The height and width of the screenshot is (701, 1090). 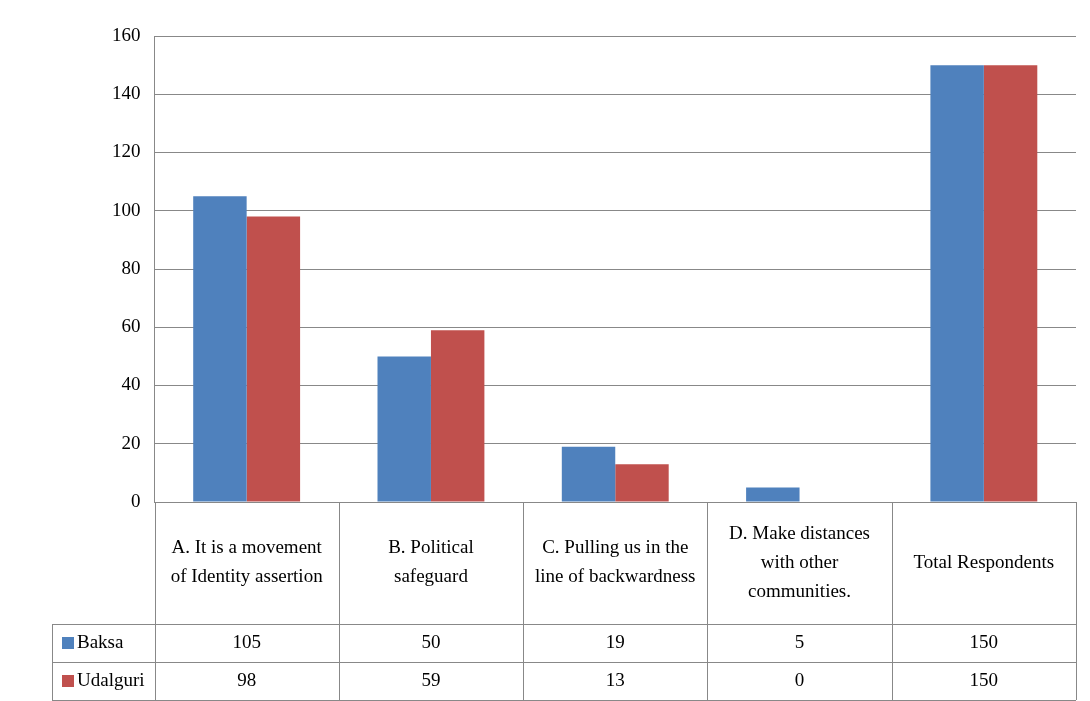 I want to click on x-tick-label: D. Make distances with other communities., so click(x=799, y=561).